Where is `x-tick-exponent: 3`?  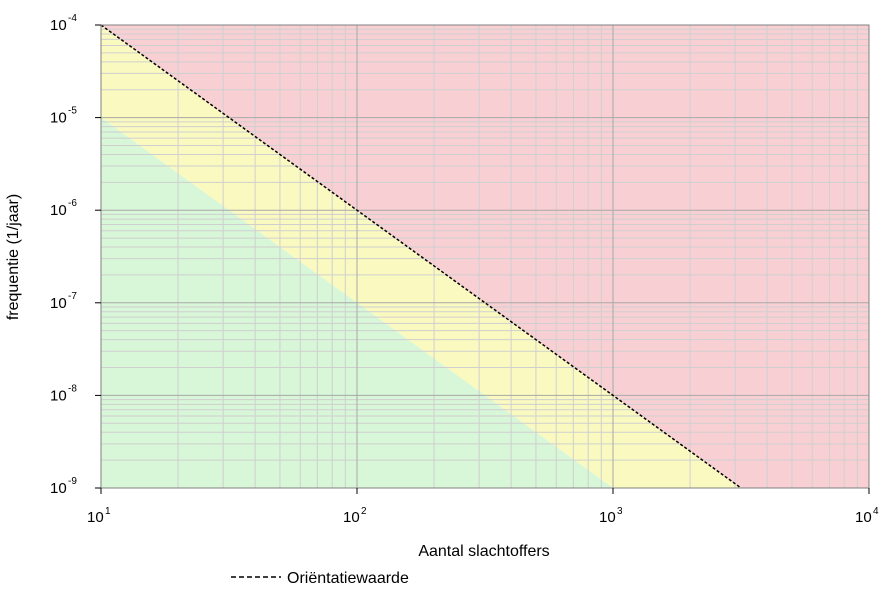
x-tick-exponent: 3 is located at coordinates (620, 511).